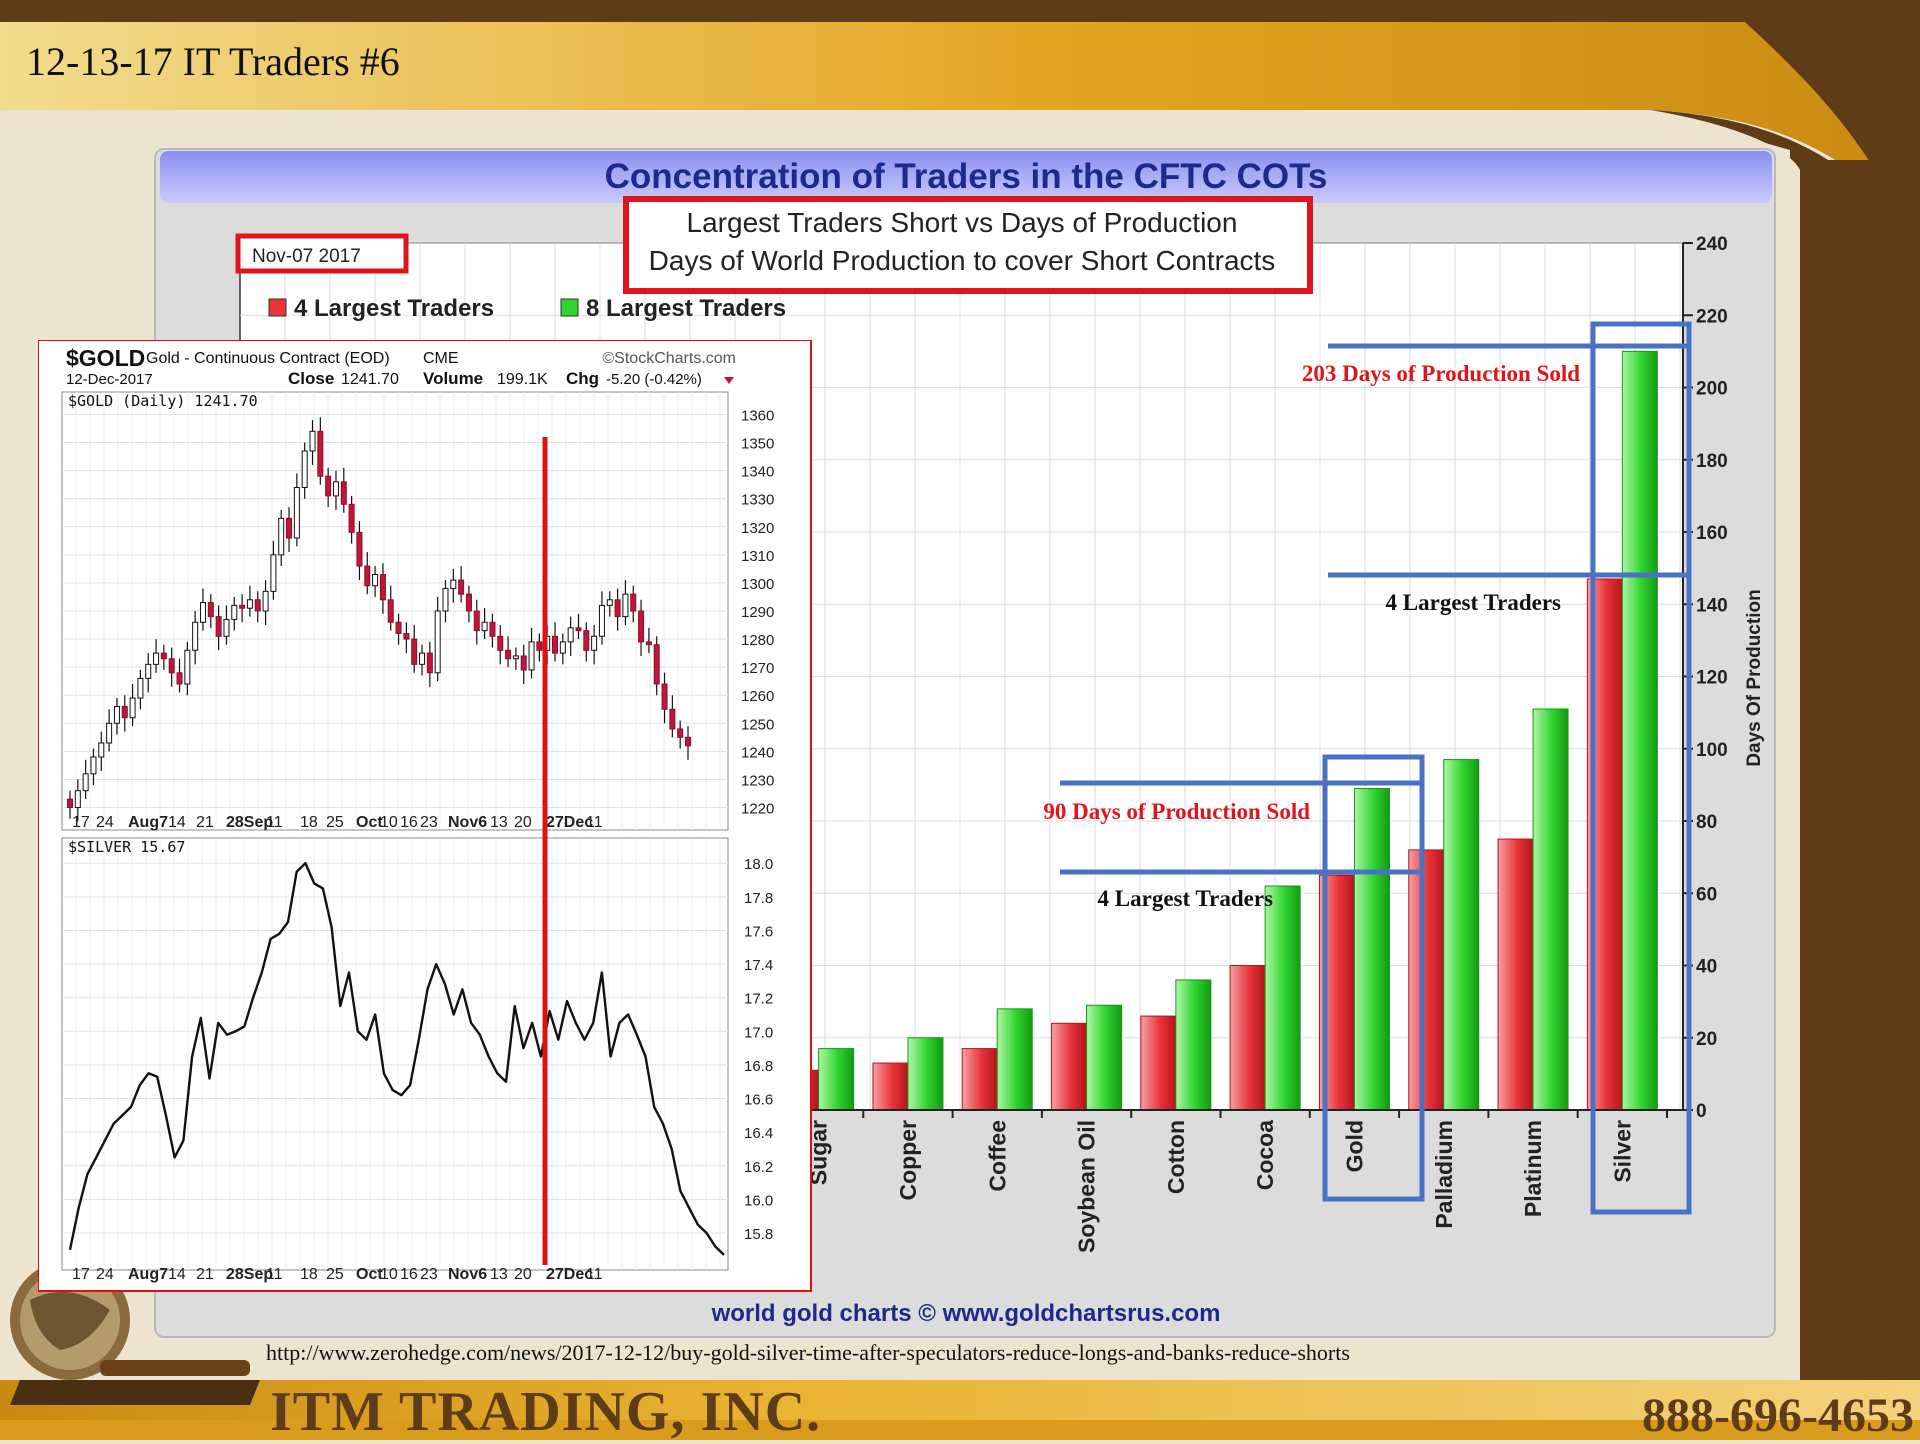  Describe the element at coordinates (81, 822) in the screenshot. I see `inset-x-tick-label: 17` at that location.